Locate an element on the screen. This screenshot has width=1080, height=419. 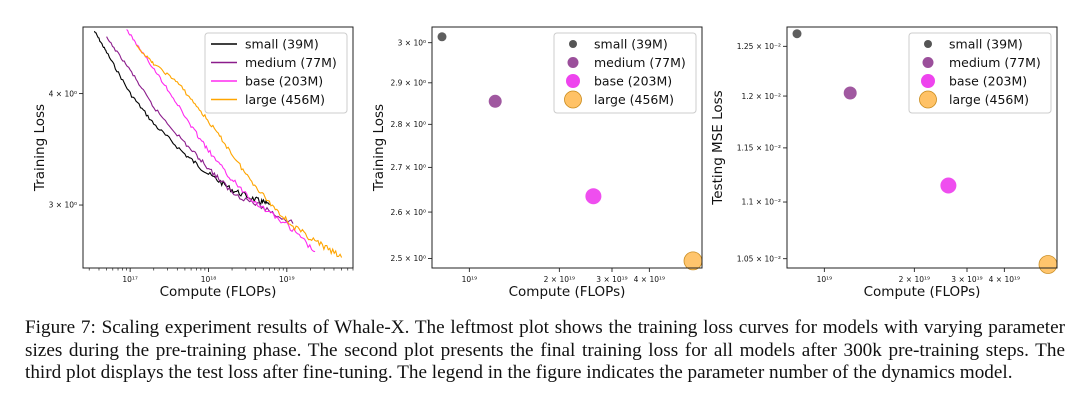
y-tick-label: 4 × 10⁰ is located at coordinates (63, 93).